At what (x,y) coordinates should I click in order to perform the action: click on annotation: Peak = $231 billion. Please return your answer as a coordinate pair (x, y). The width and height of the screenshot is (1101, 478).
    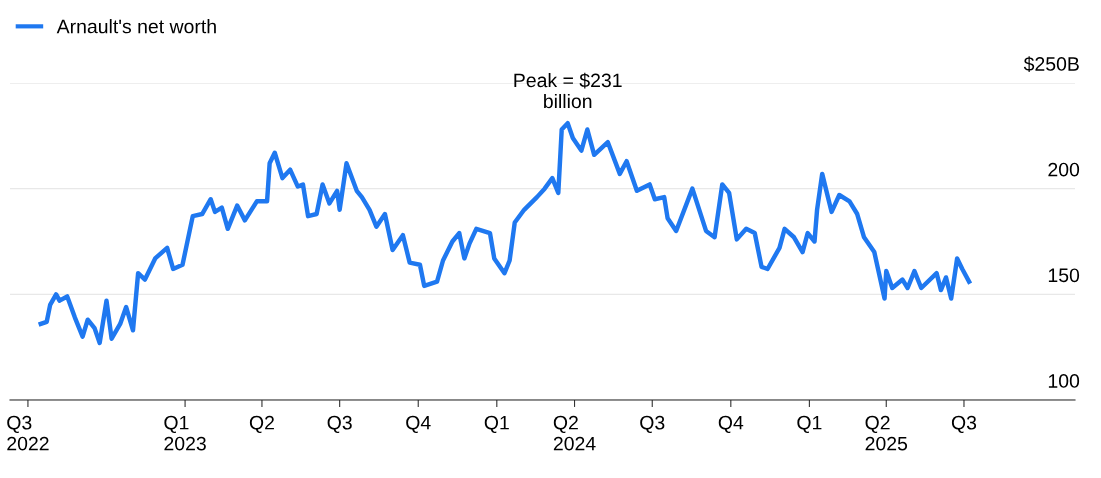
    Looking at the image, I should click on (568, 90).